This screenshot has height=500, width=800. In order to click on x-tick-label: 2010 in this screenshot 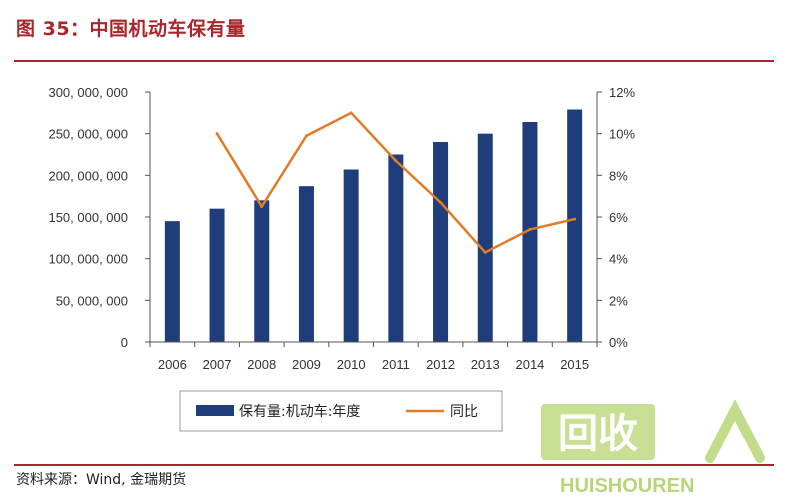, I will do `click(351, 364)`.